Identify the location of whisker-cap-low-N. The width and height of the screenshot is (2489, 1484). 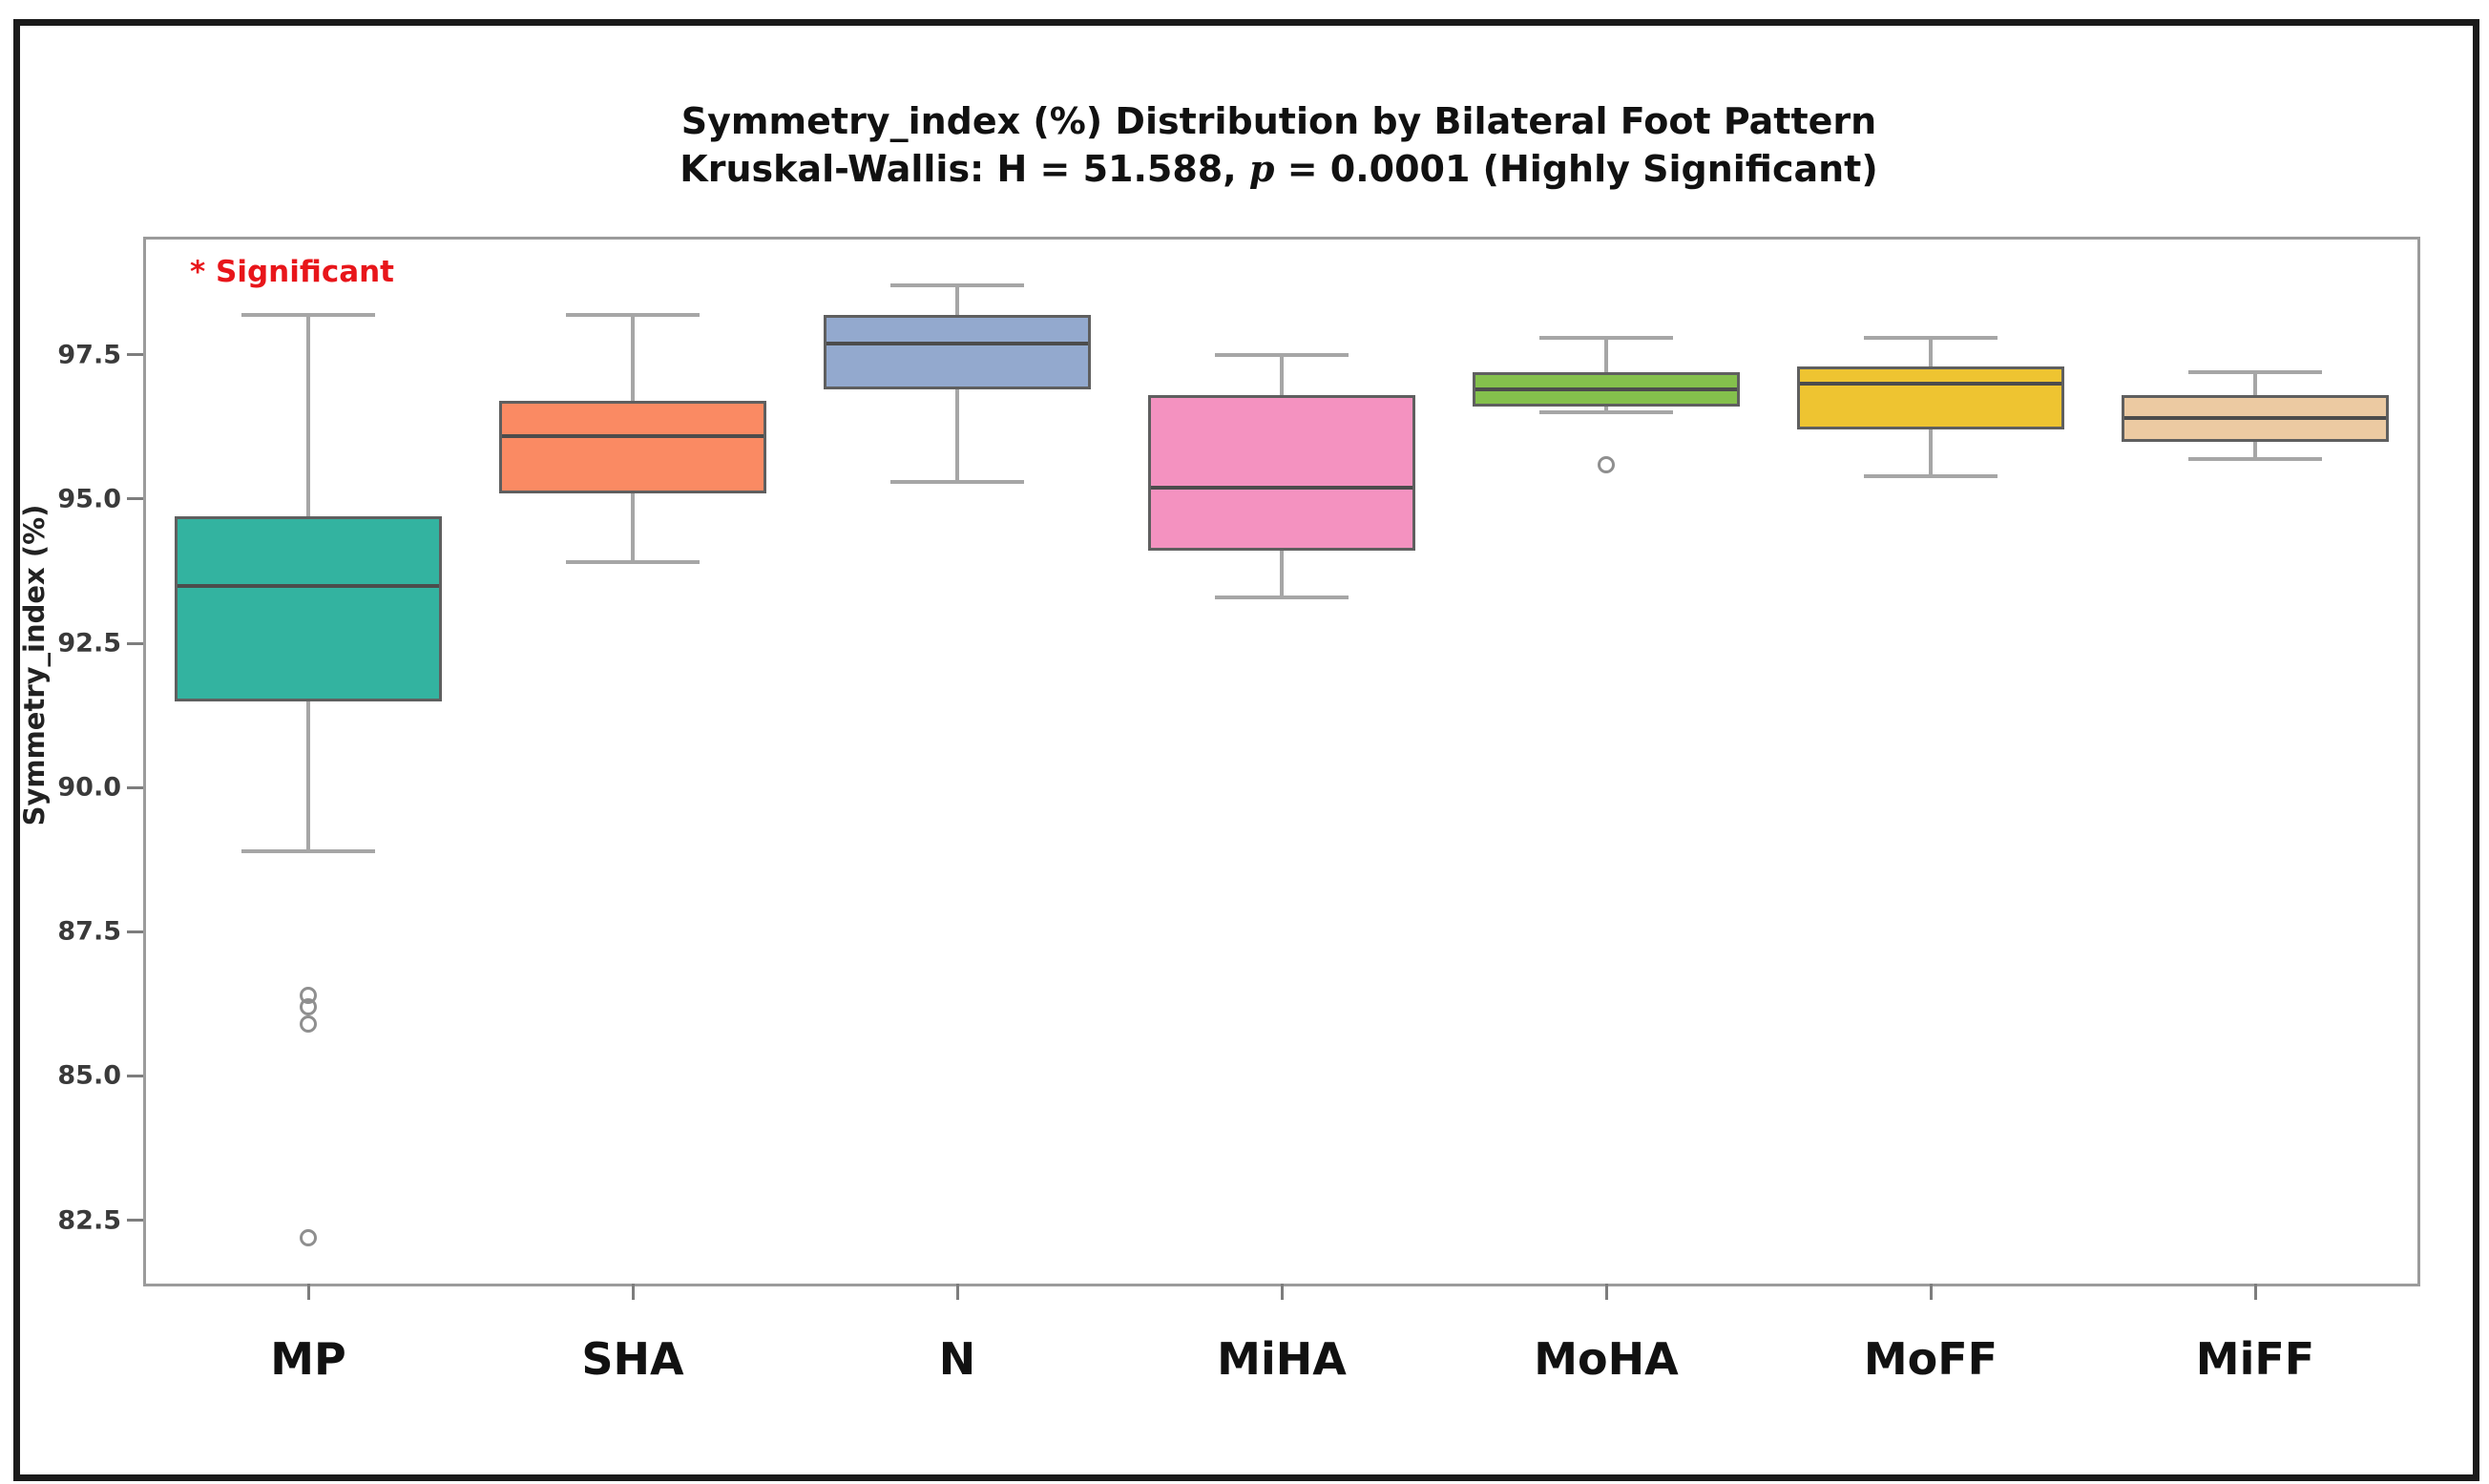
(957, 481).